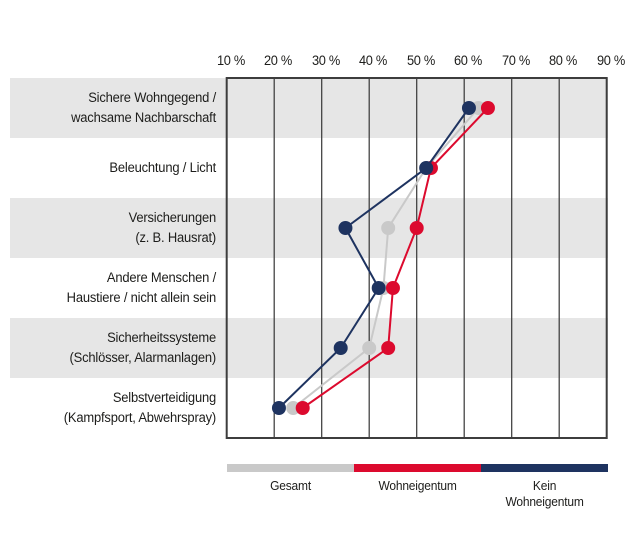 The width and height of the screenshot is (640, 538). I want to click on data-point-wohneigentum-row2, so click(416, 228).